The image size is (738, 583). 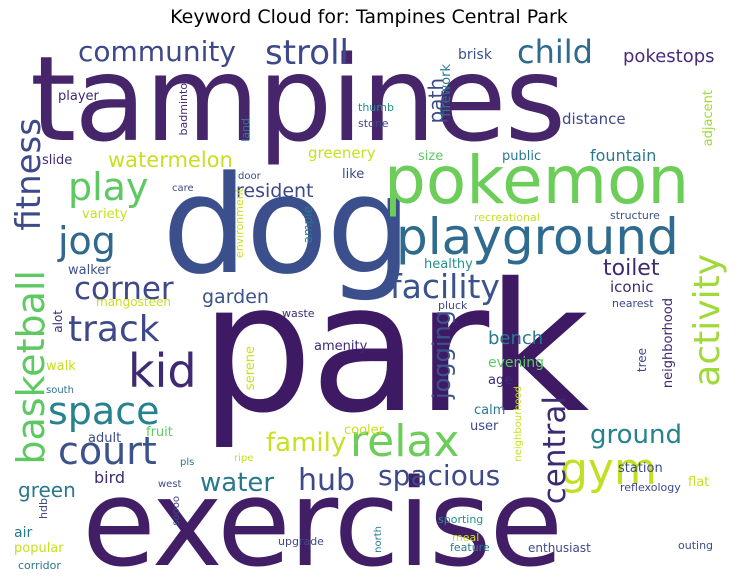 What do you see at coordinates (439, 475) in the screenshot?
I see `word-spacious: spacious` at bounding box center [439, 475].